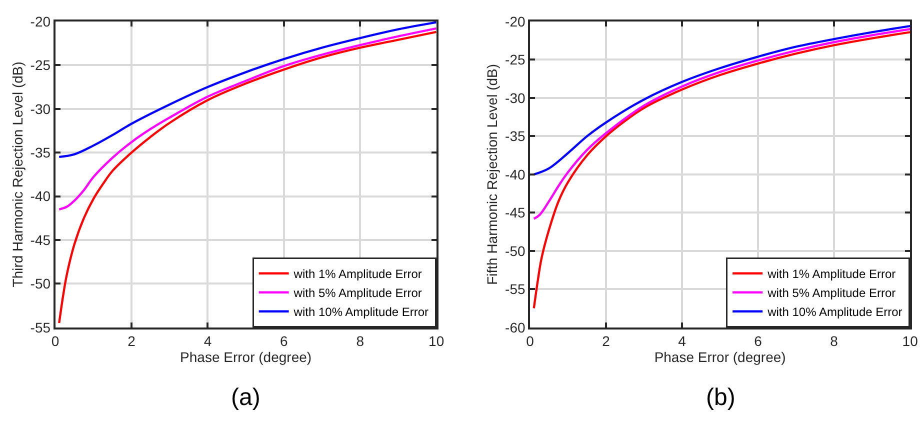 This screenshot has height=421, width=924. What do you see at coordinates (721, 397) in the screenshot?
I see `text: (b)` at bounding box center [721, 397].